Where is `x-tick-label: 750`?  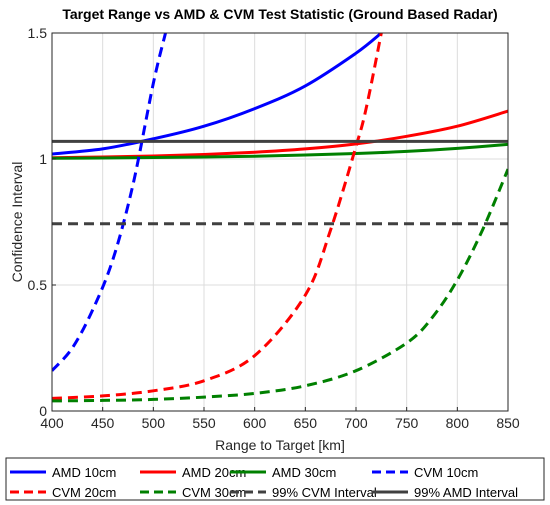
x-tick-label: 750 is located at coordinates (407, 423).